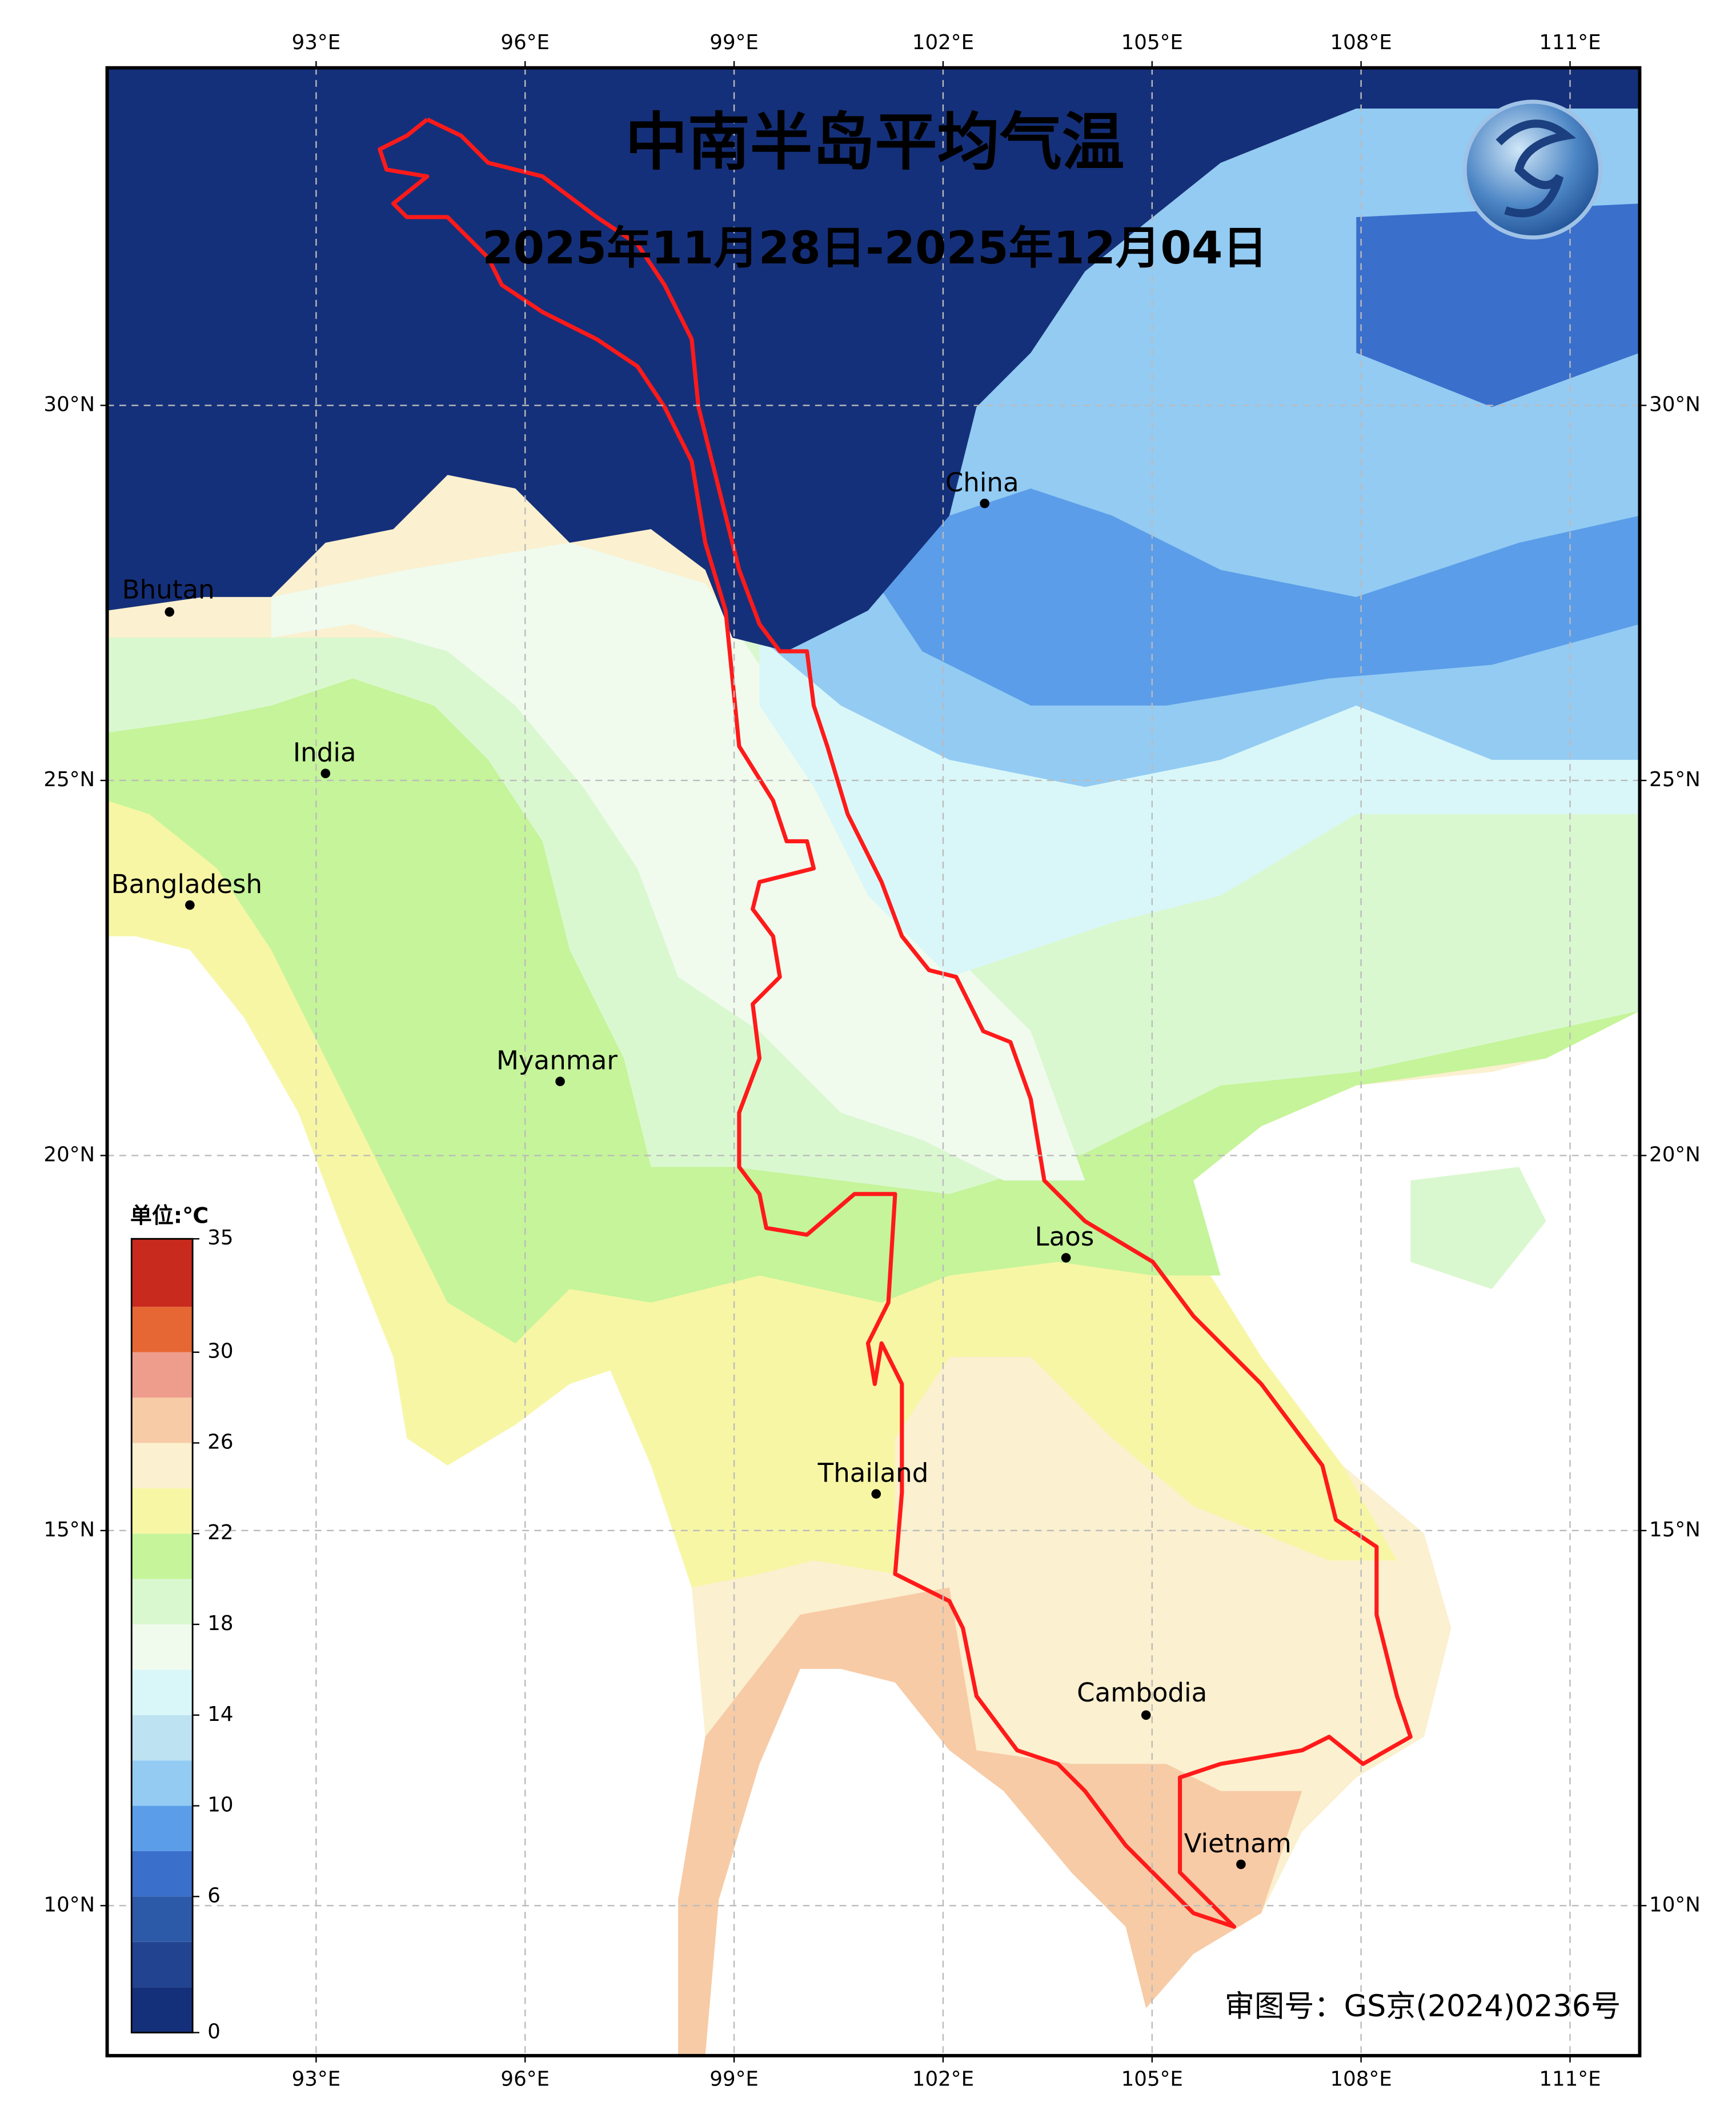  Describe the element at coordinates (220, 1623) in the screenshot. I see `colorbar-tick-label: 18` at that location.